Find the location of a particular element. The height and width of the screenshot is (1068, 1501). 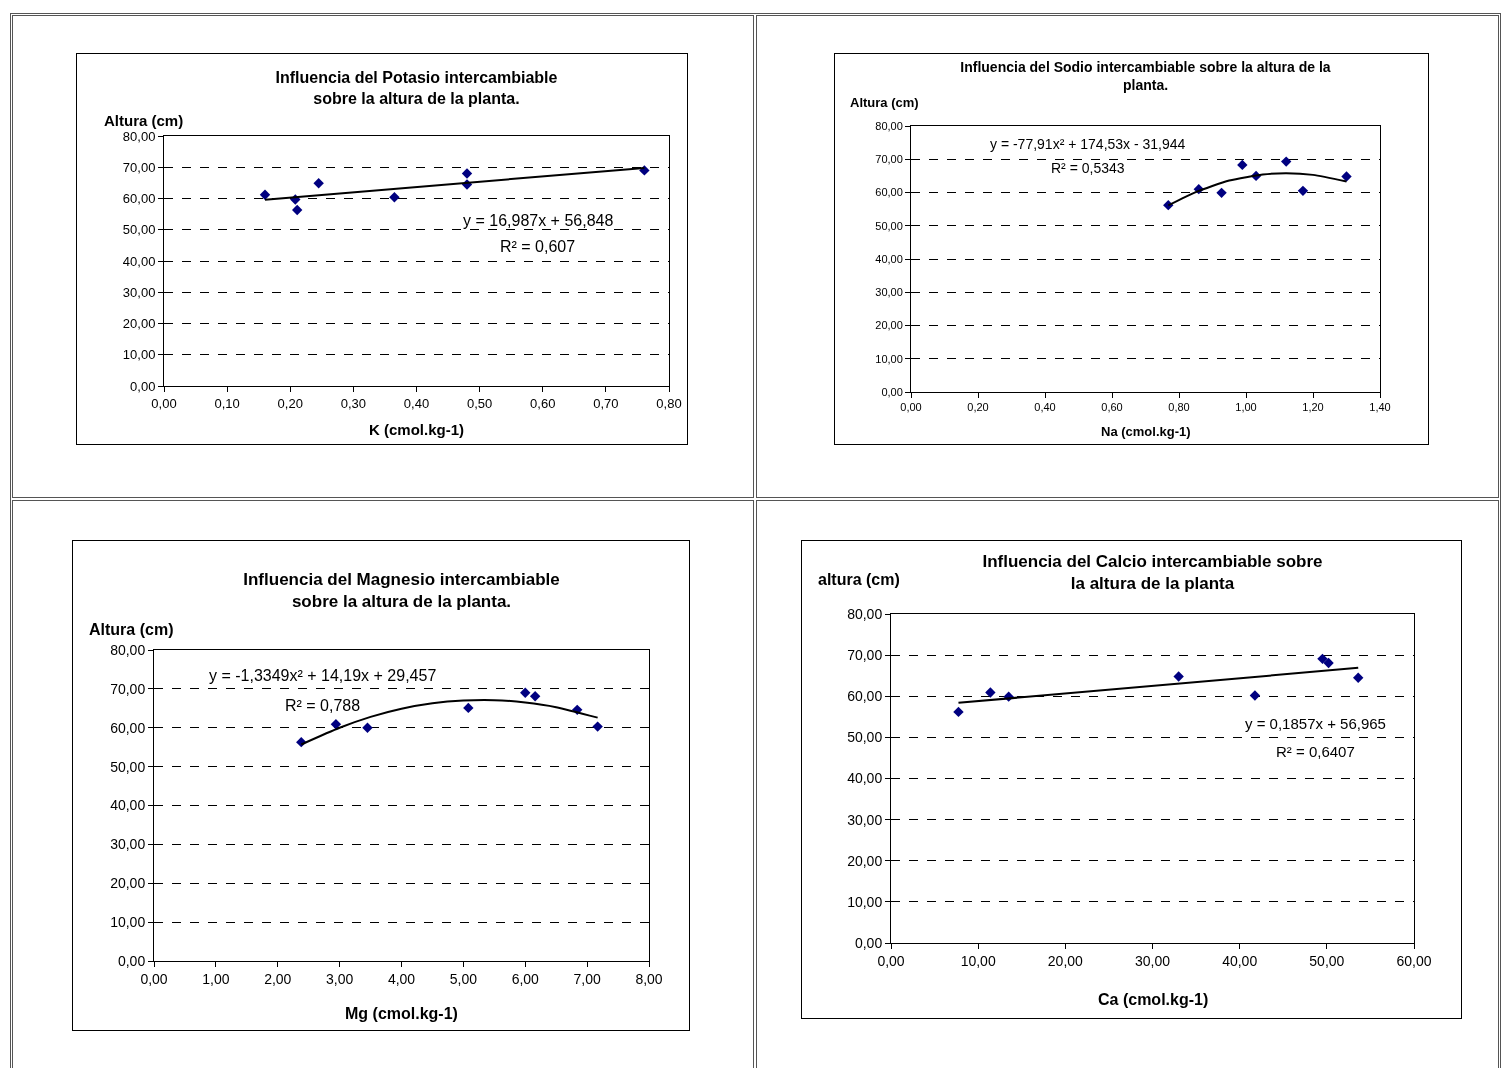

x-axis-title: K (cmol.kg-1) is located at coordinates (417, 429).